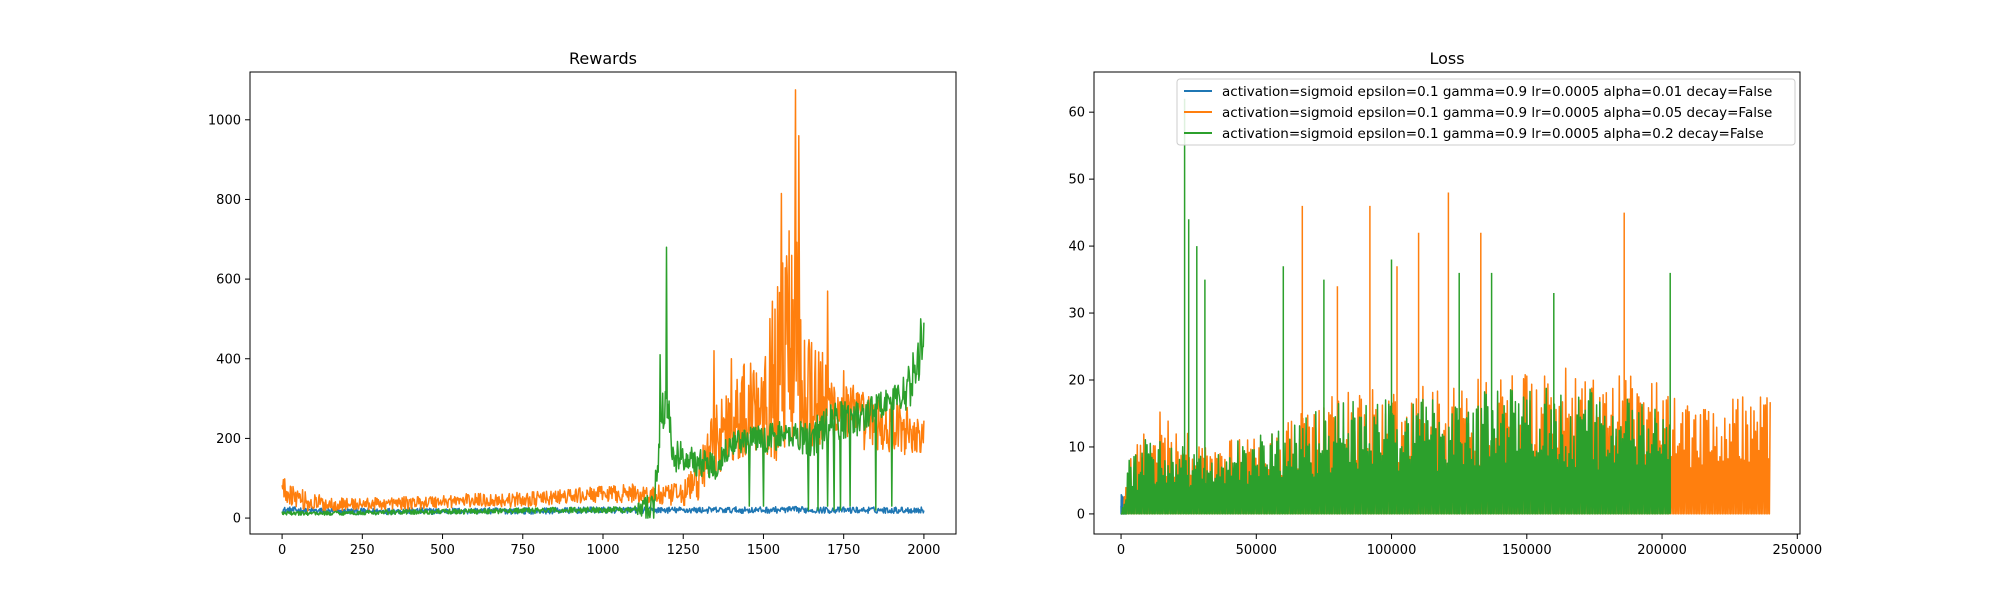 Image resolution: width=2000 pixels, height=600 pixels. What do you see at coordinates (442, 550) in the screenshot?
I see `x-tick-label: 500` at bounding box center [442, 550].